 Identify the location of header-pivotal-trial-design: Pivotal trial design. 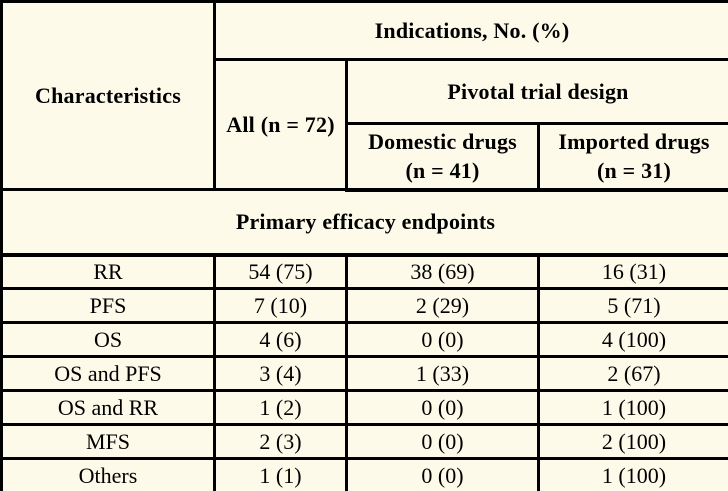
(536, 91).